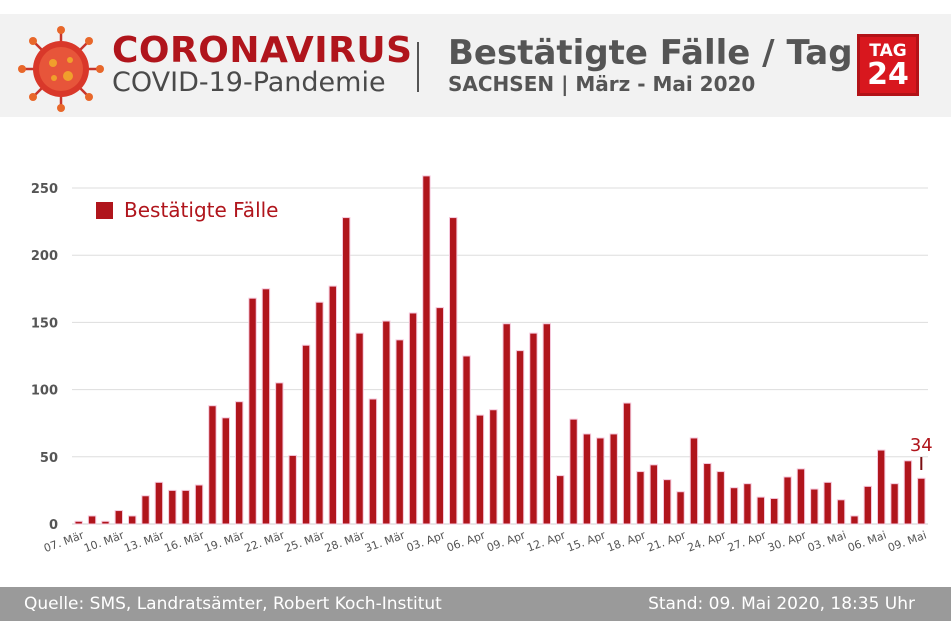 Image resolution: width=951 pixels, height=634 pixels. Describe the element at coordinates (747, 541) in the screenshot. I see `x-tick-label: 27. Apr` at that location.